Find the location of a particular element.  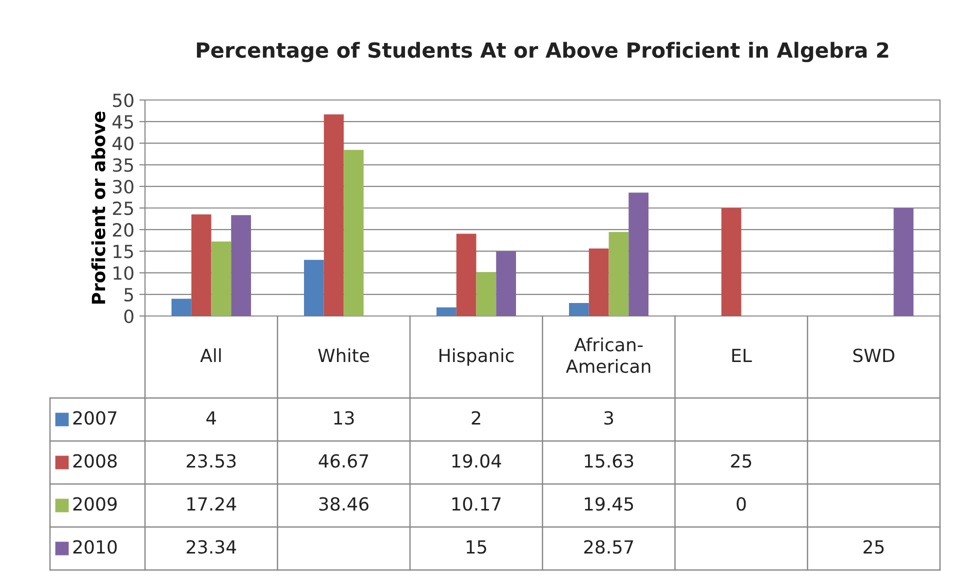

y-tick-label: 30 is located at coordinates (123, 187).